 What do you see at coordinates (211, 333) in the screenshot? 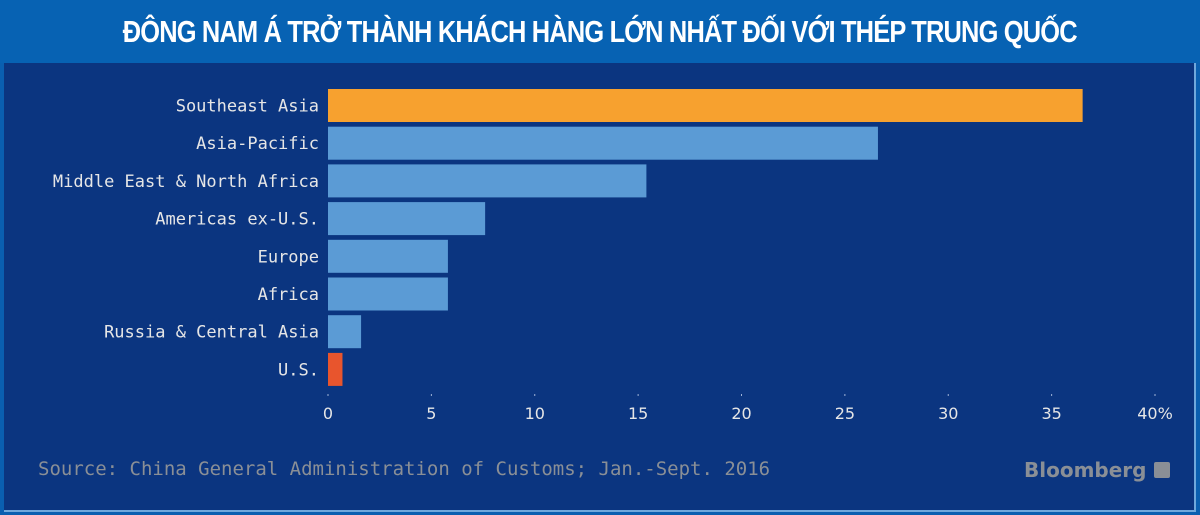
I see `category-label: Russia & Central Asia` at bounding box center [211, 333].